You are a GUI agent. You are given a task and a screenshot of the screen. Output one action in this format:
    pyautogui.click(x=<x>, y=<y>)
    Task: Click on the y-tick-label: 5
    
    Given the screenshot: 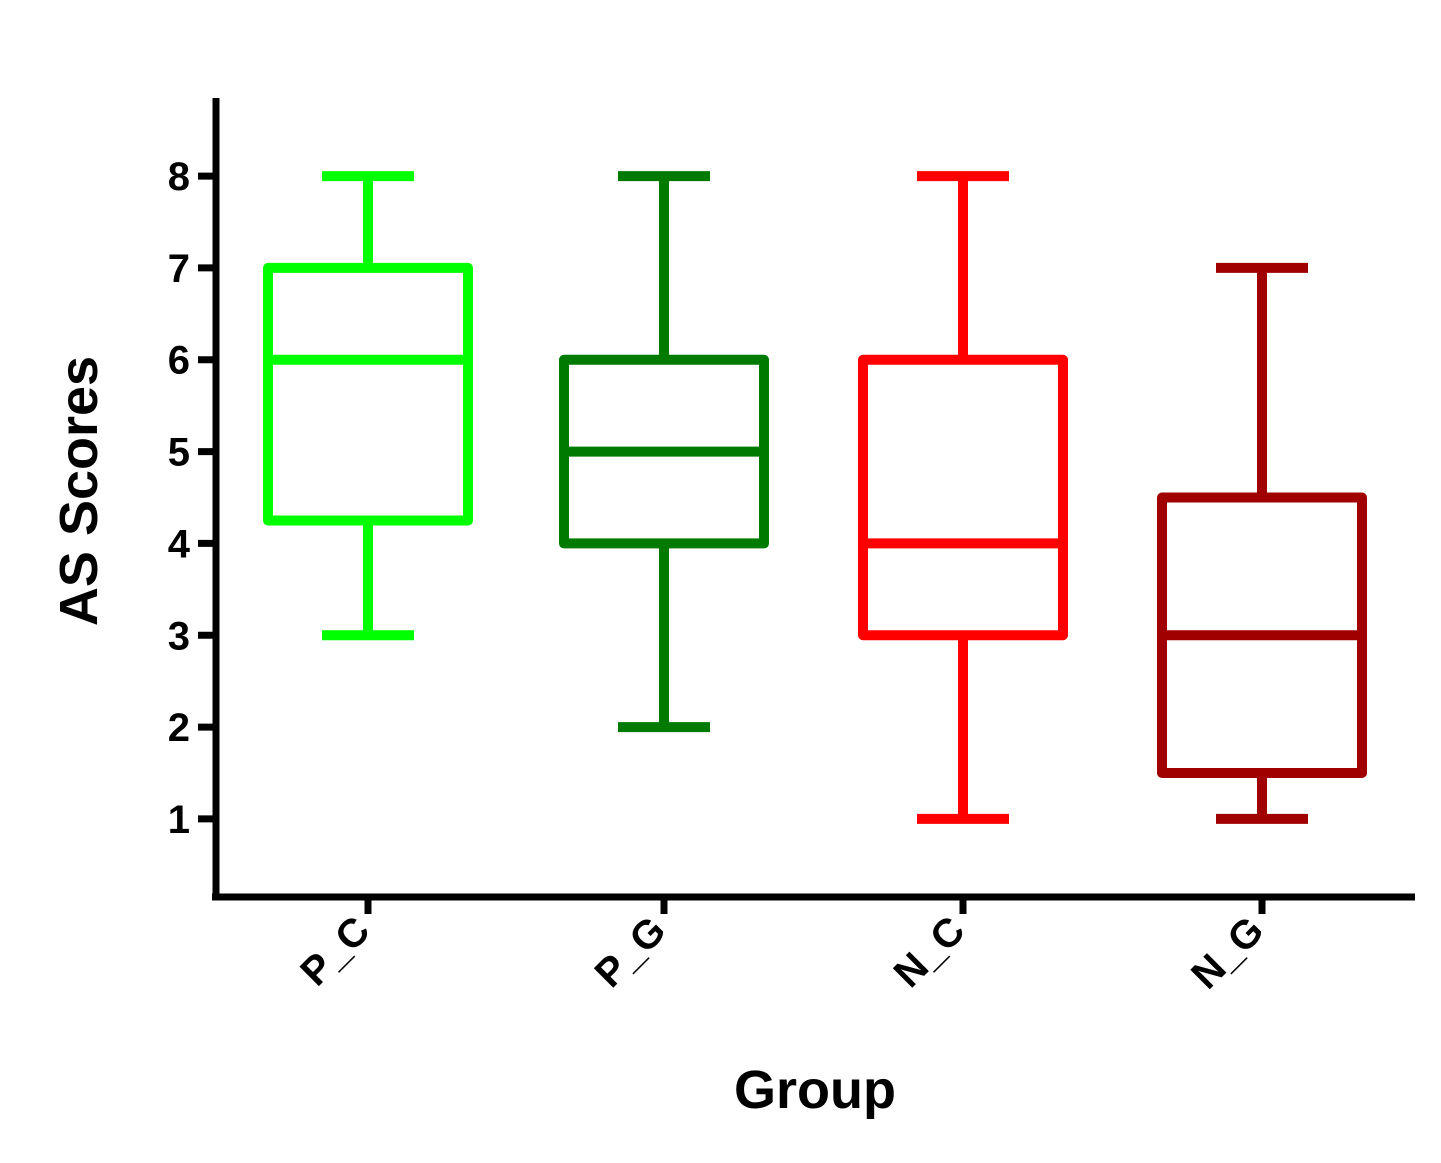 What is the action you would take?
    pyautogui.click(x=179, y=453)
    